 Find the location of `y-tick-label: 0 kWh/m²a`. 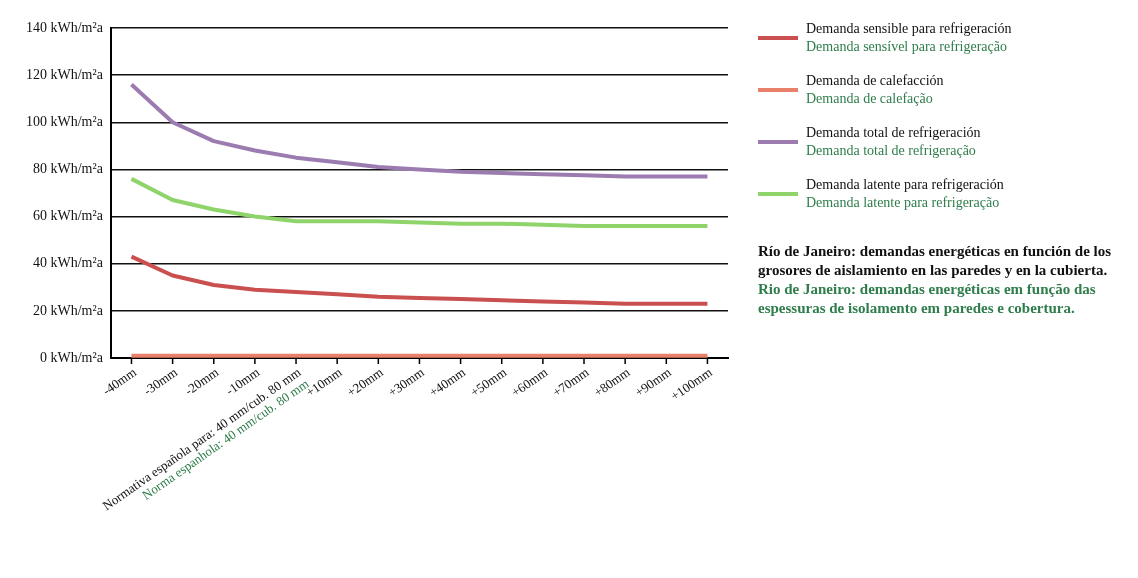

y-tick-label: 0 kWh/m²a is located at coordinates (72, 357).